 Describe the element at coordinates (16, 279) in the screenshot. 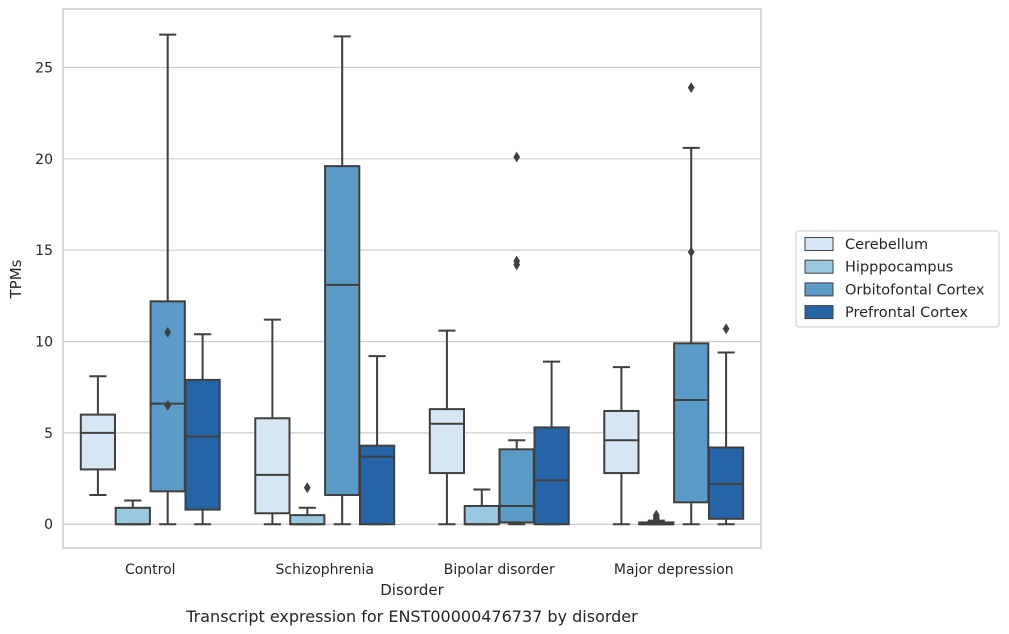

I see `y-axis-title: TPMs` at that location.